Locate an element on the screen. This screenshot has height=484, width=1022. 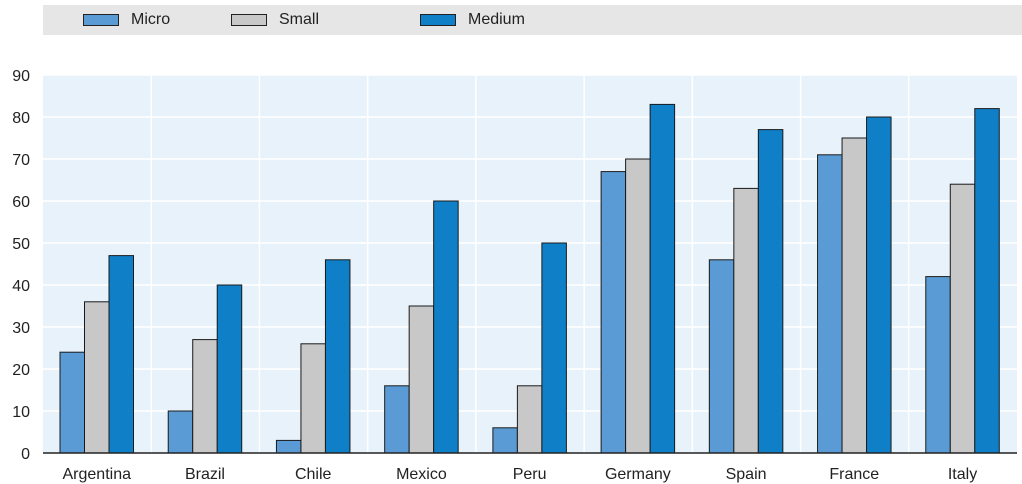
bar-medium-chile is located at coordinates (337, 356).